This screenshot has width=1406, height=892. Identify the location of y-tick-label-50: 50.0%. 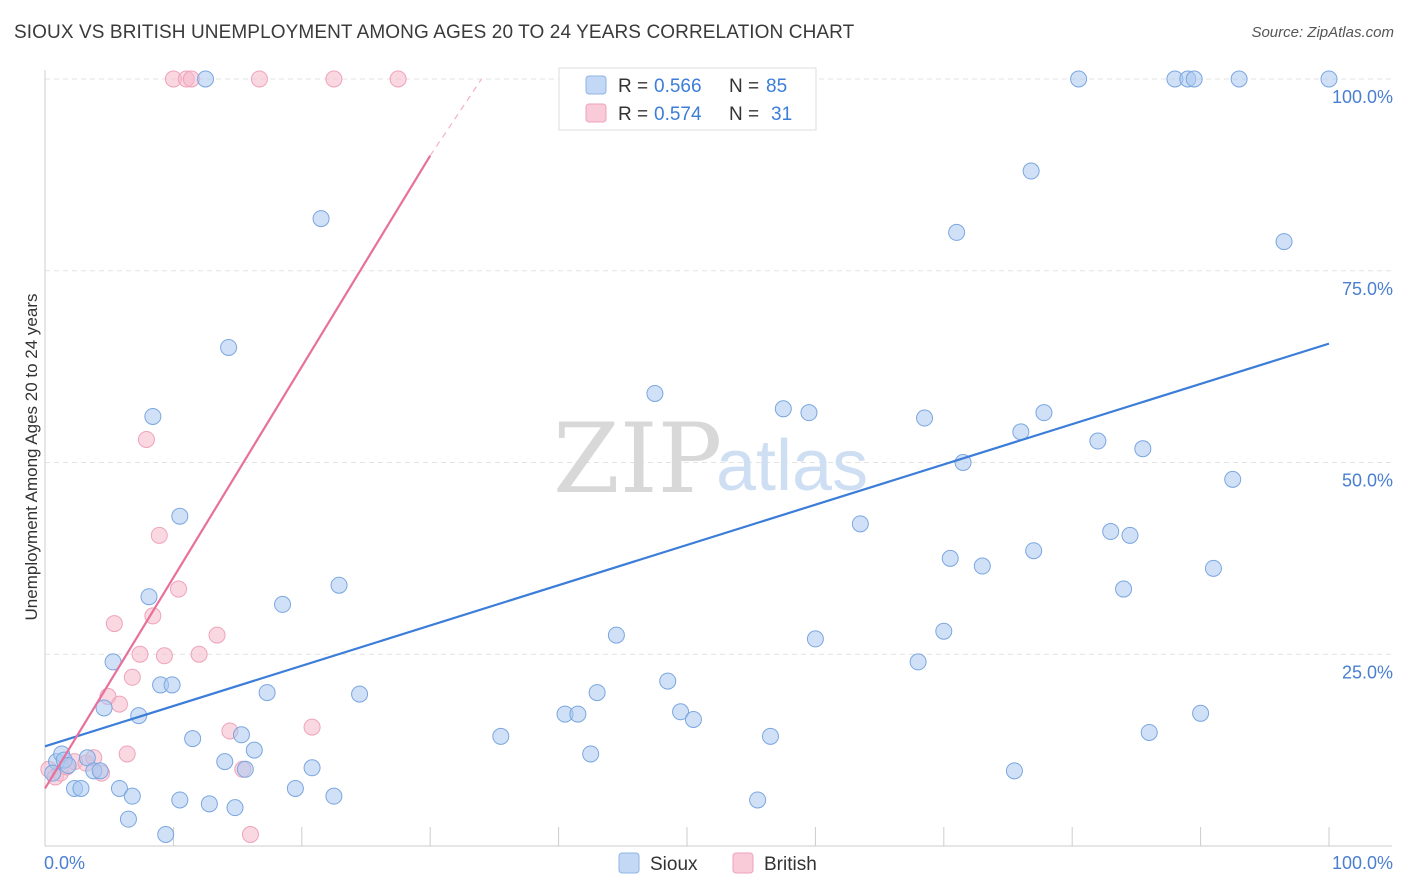
(1367, 481).